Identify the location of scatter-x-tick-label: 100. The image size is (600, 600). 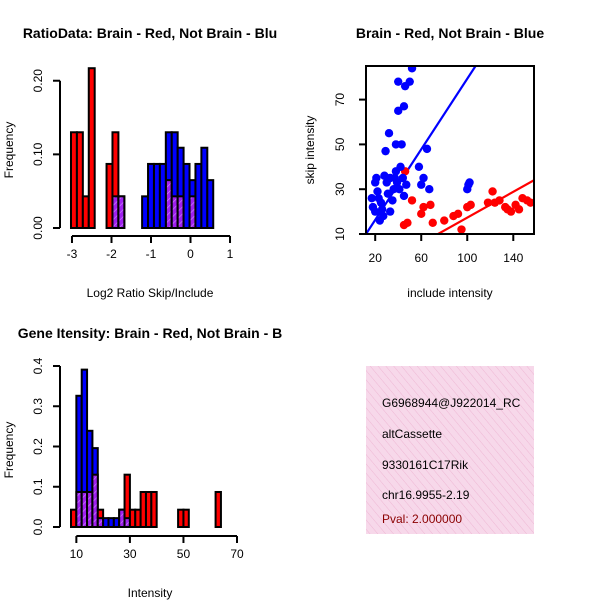
(467, 258).